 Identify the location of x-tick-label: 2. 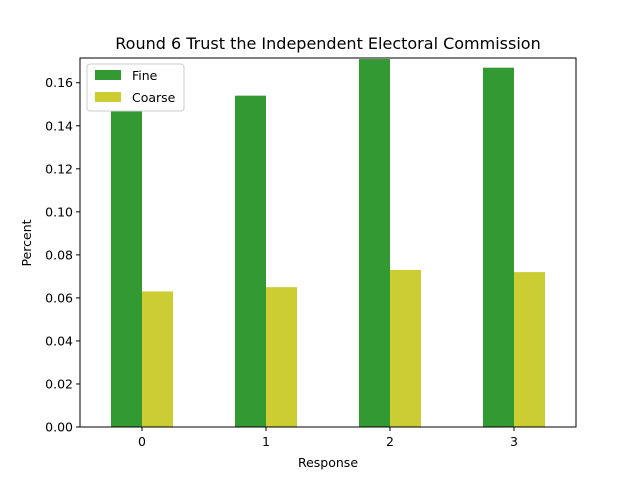
(390, 441).